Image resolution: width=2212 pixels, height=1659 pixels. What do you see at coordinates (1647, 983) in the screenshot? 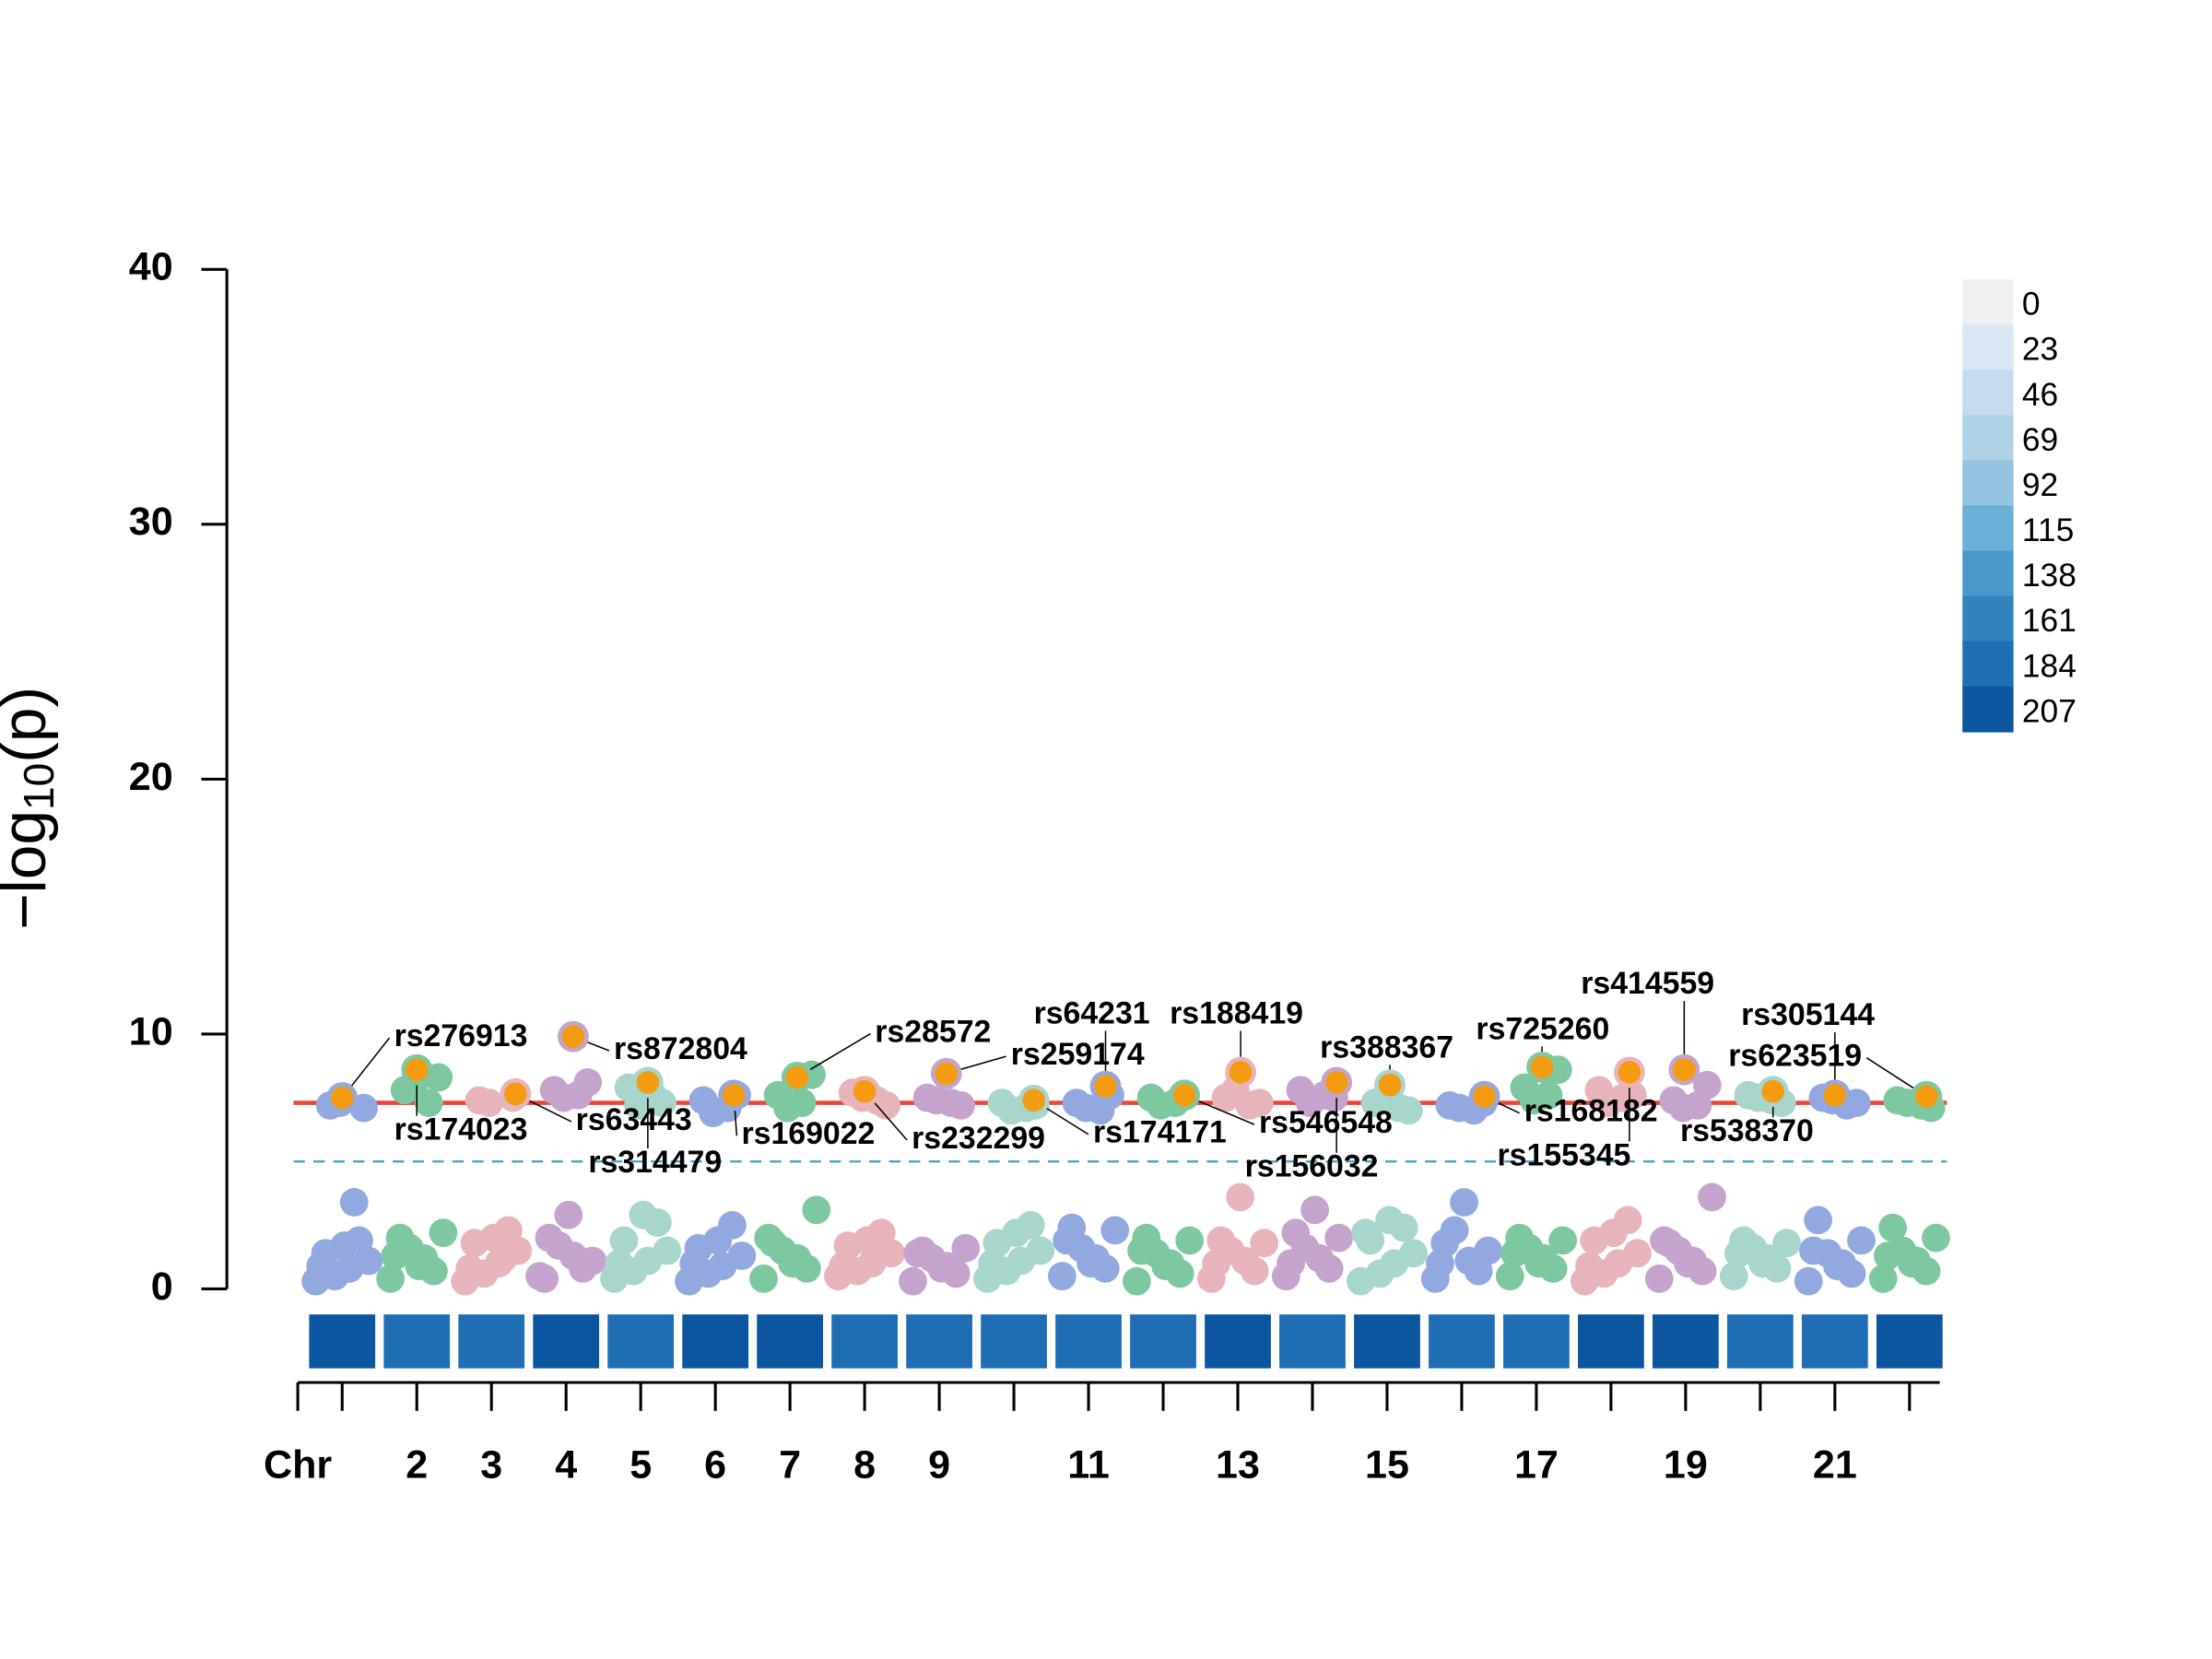
I see `snp-label: rs414559` at bounding box center [1647, 983].